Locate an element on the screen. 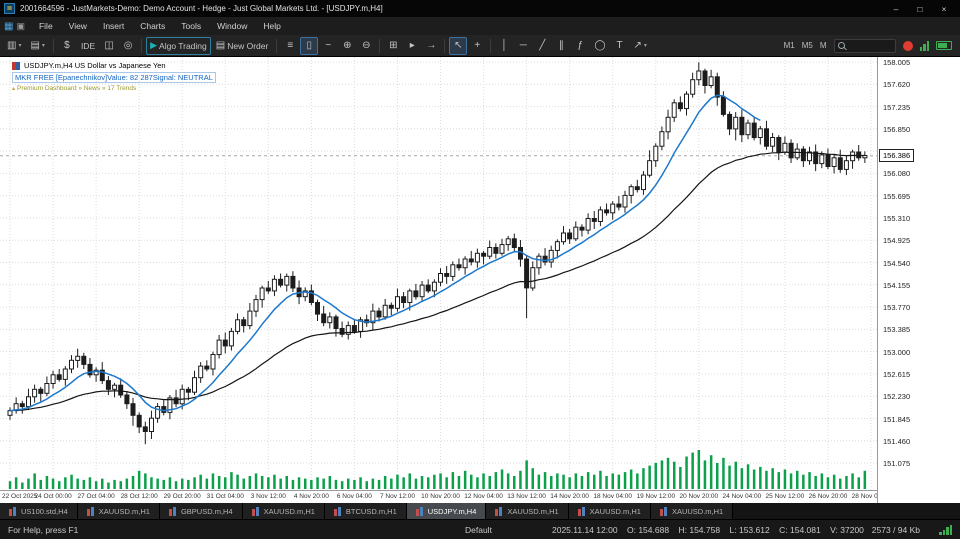  auto-scroll-button: ▸ is located at coordinates (412, 46).